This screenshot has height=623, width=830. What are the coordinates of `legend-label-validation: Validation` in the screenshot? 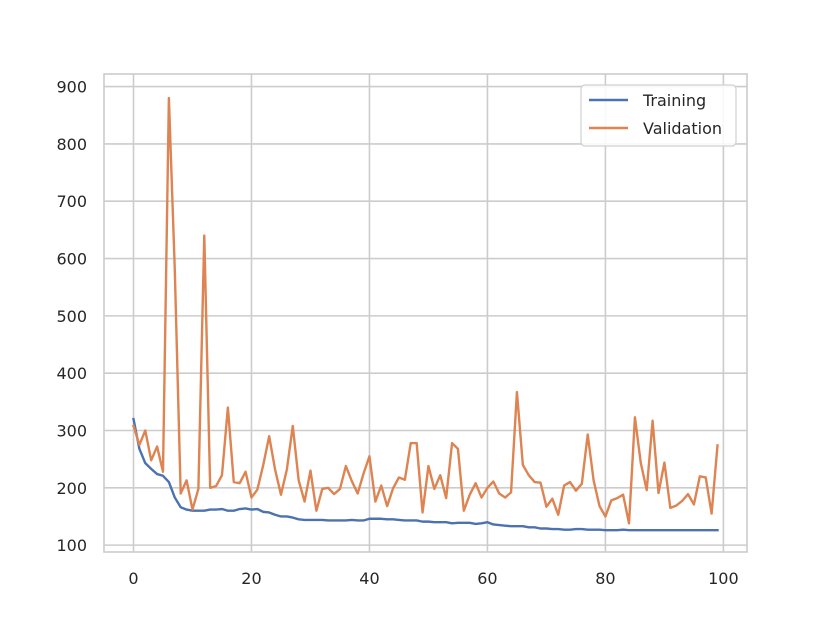 It's located at (682, 128).